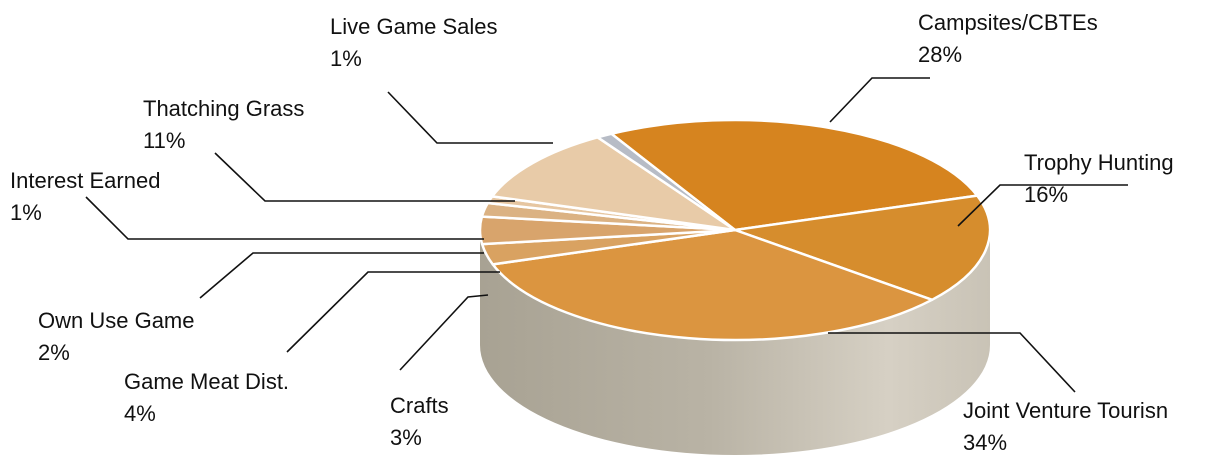  Describe the element at coordinates (1099, 178) in the screenshot. I see `data-label-trophy-hunting: Trophy Hunting 16%` at that location.